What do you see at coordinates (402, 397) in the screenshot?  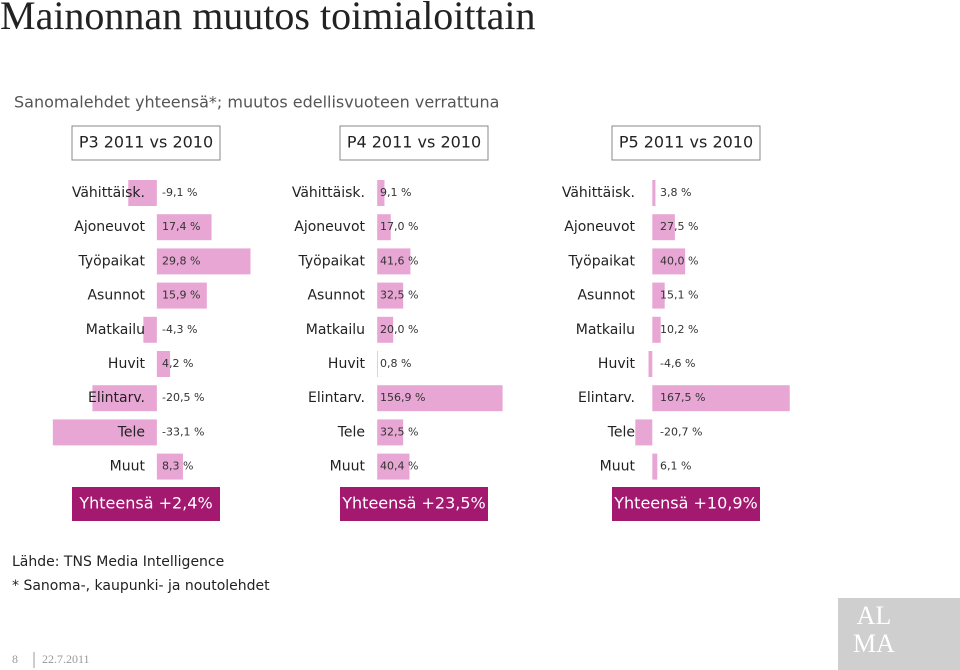 I see `value-label: 156,9 %` at bounding box center [402, 397].